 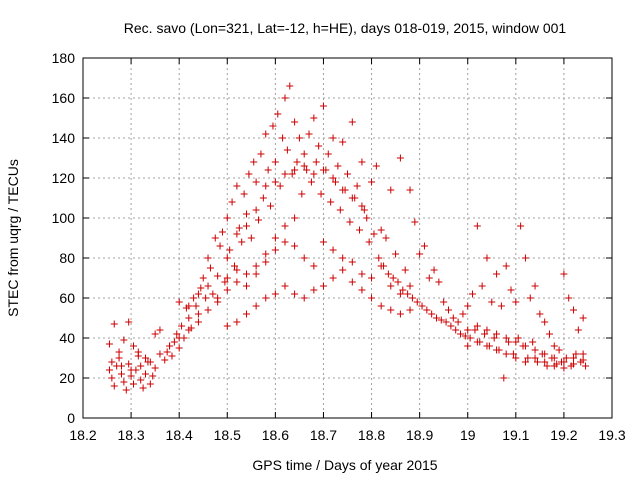 What do you see at coordinates (371, 435) in the screenshot?
I see `x-tick-label: 18.8` at bounding box center [371, 435].